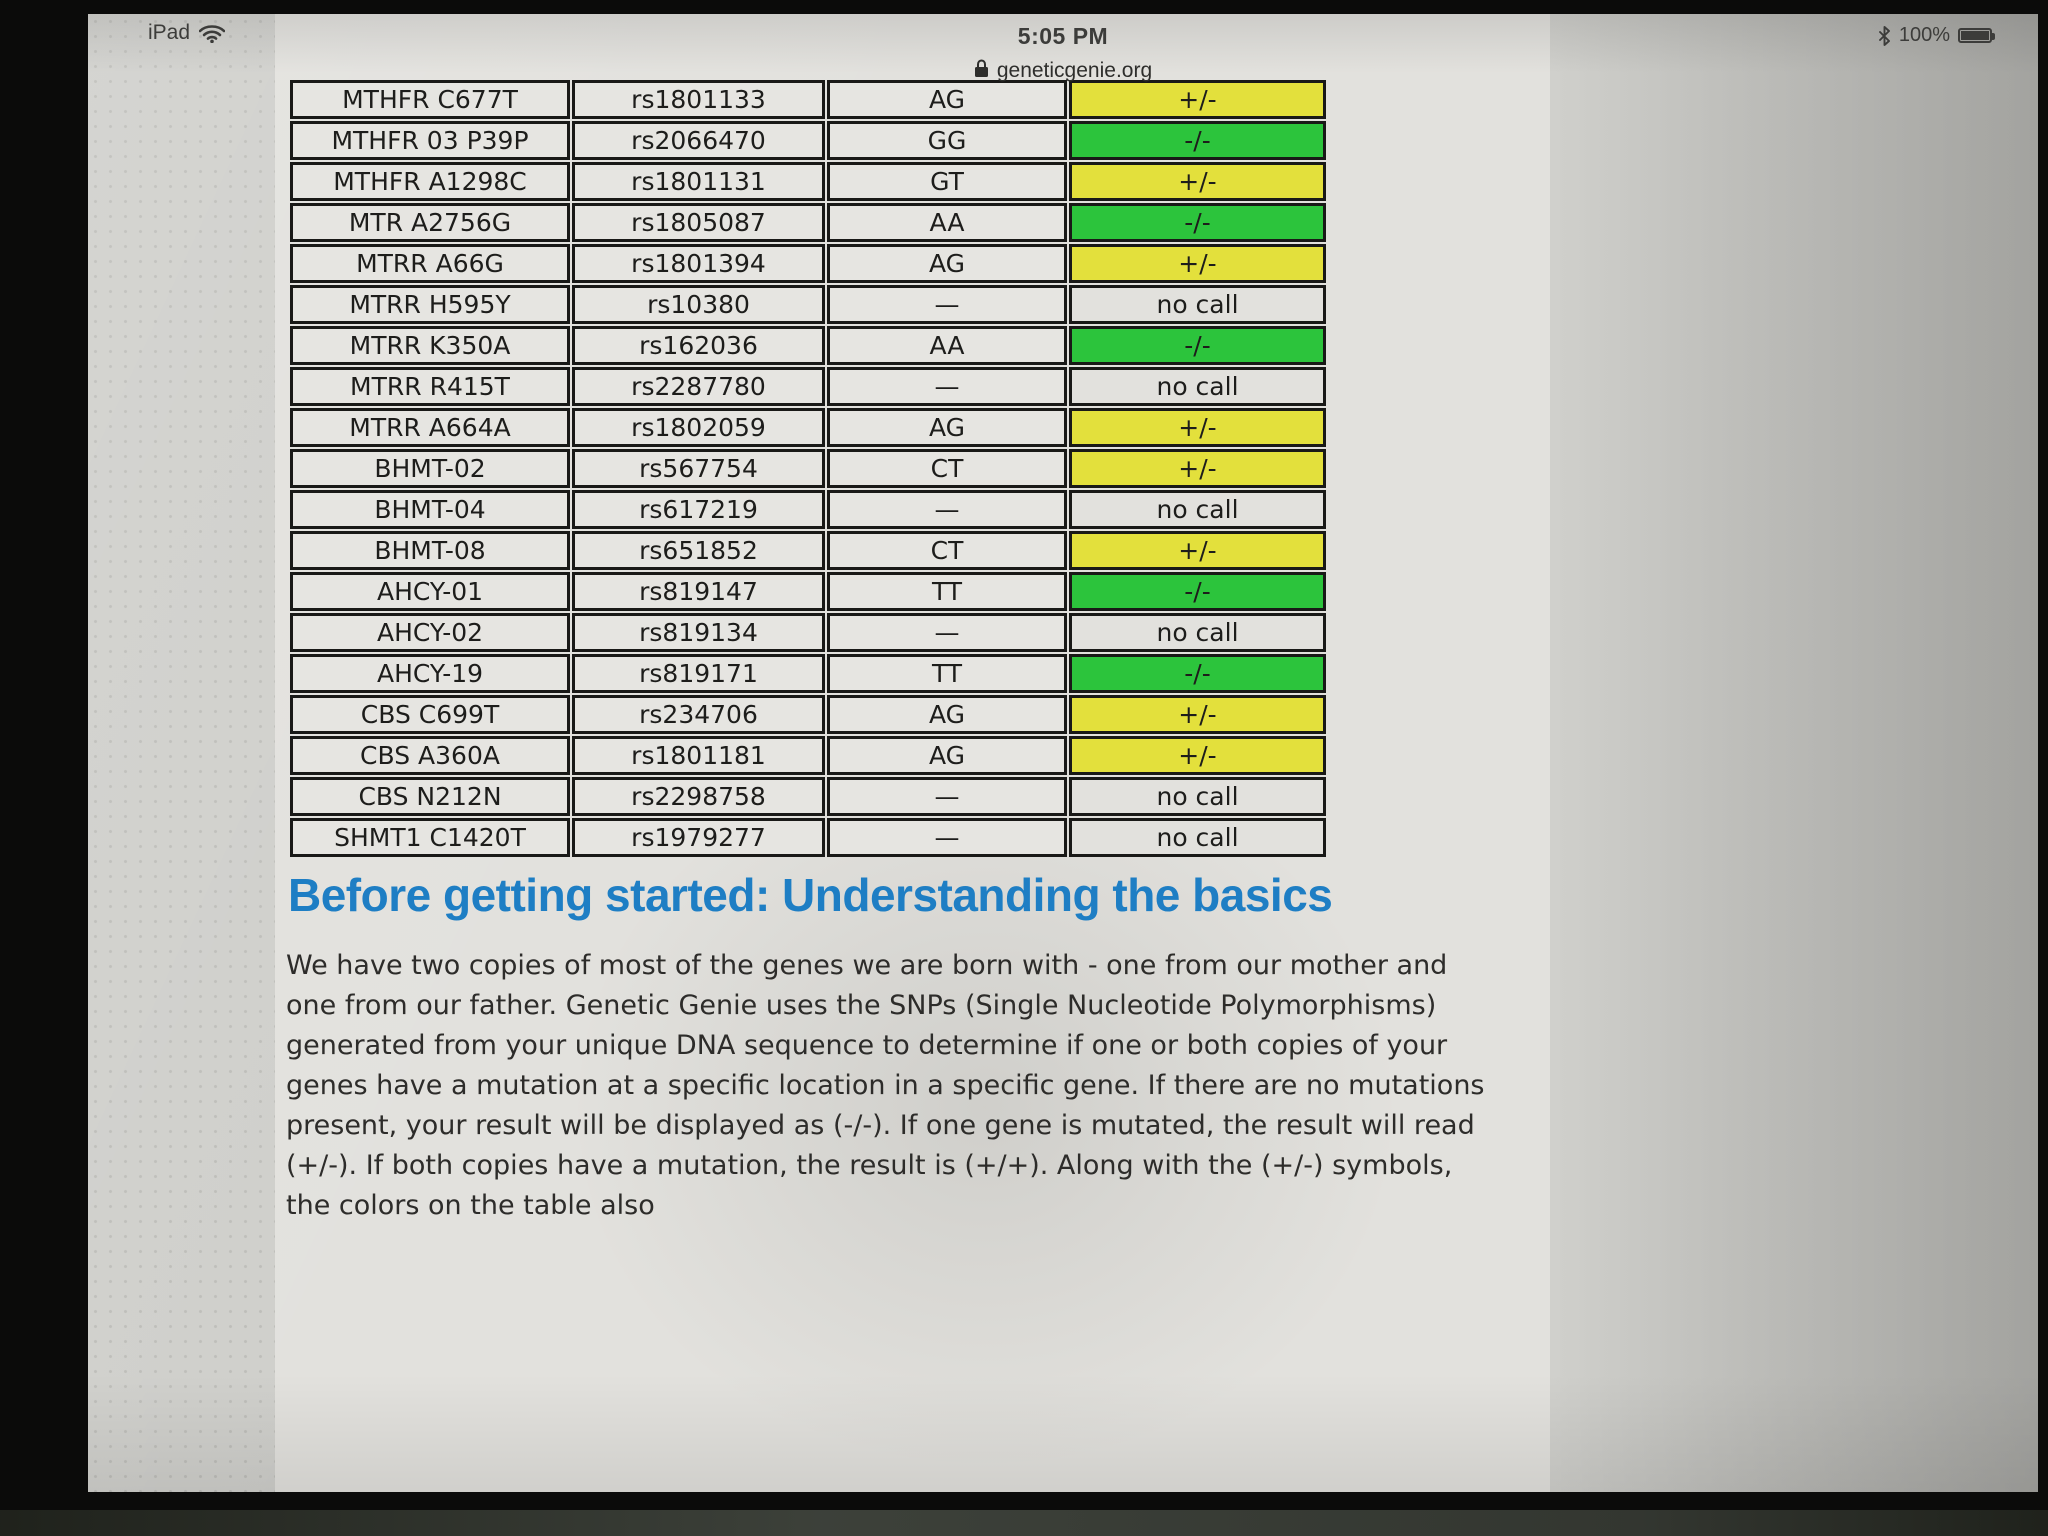  I want to click on clock: 5:05 PM, so click(1063, 36).